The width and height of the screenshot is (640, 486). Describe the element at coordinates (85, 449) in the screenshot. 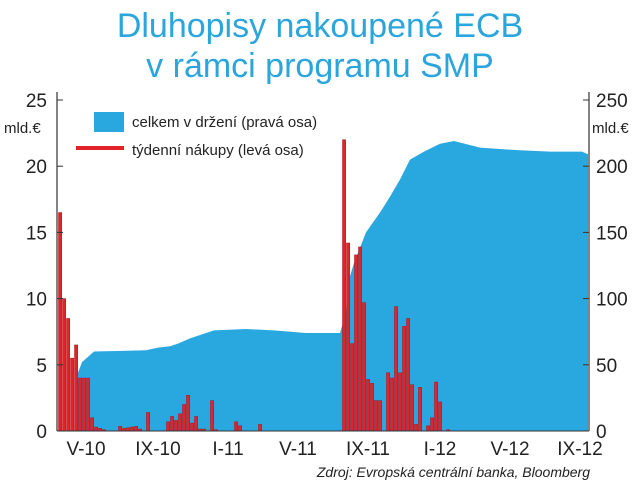

I see `x-tick-label: V-10` at that location.